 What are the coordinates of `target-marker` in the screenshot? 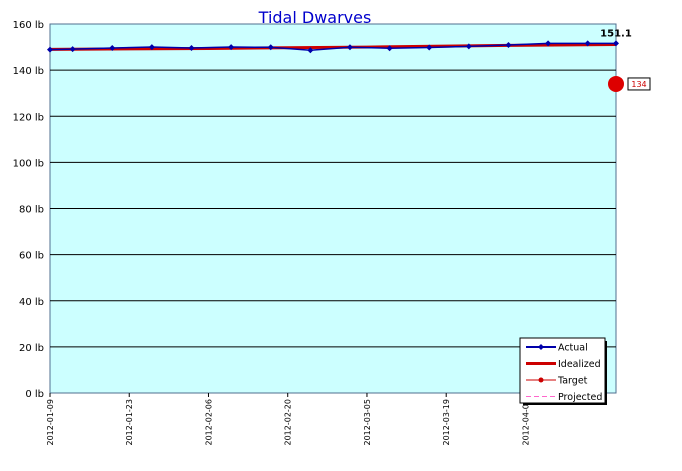 It's located at (616, 83).